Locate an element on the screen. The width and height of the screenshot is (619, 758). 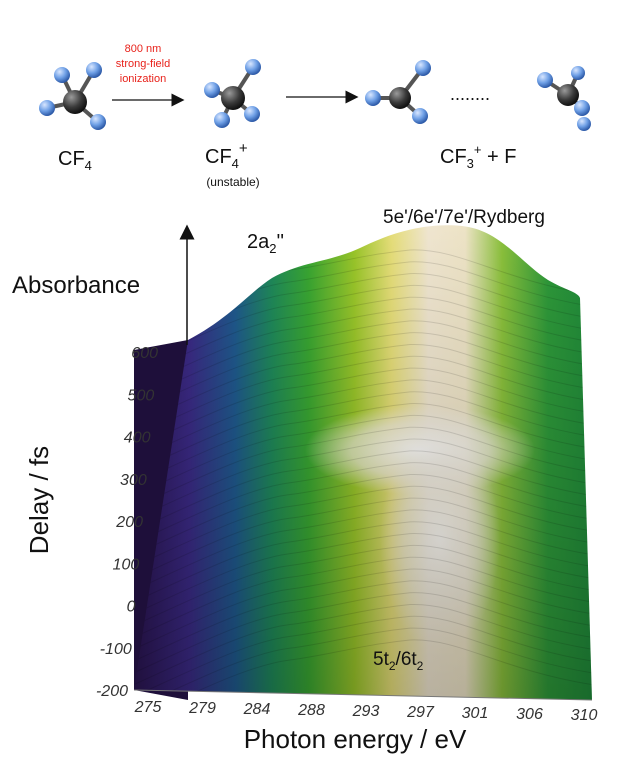
x-ticks: 275 279 284 288 293 297 301 306 310 is located at coordinates (366, 711).